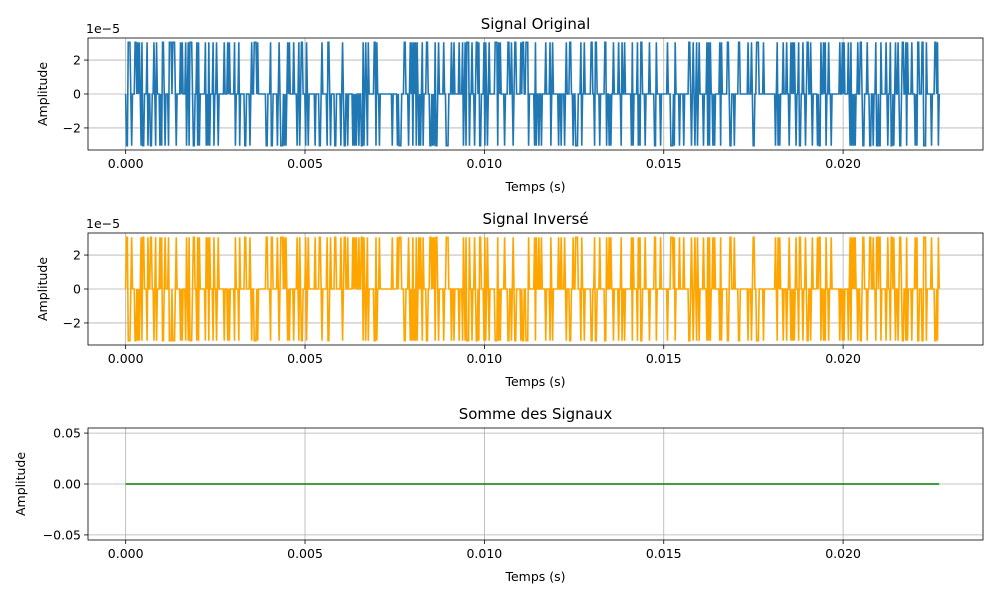  Describe the element at coordinates (536, 414) in the screenshot. I see `chart-title: Somme des Signaux` at that location.